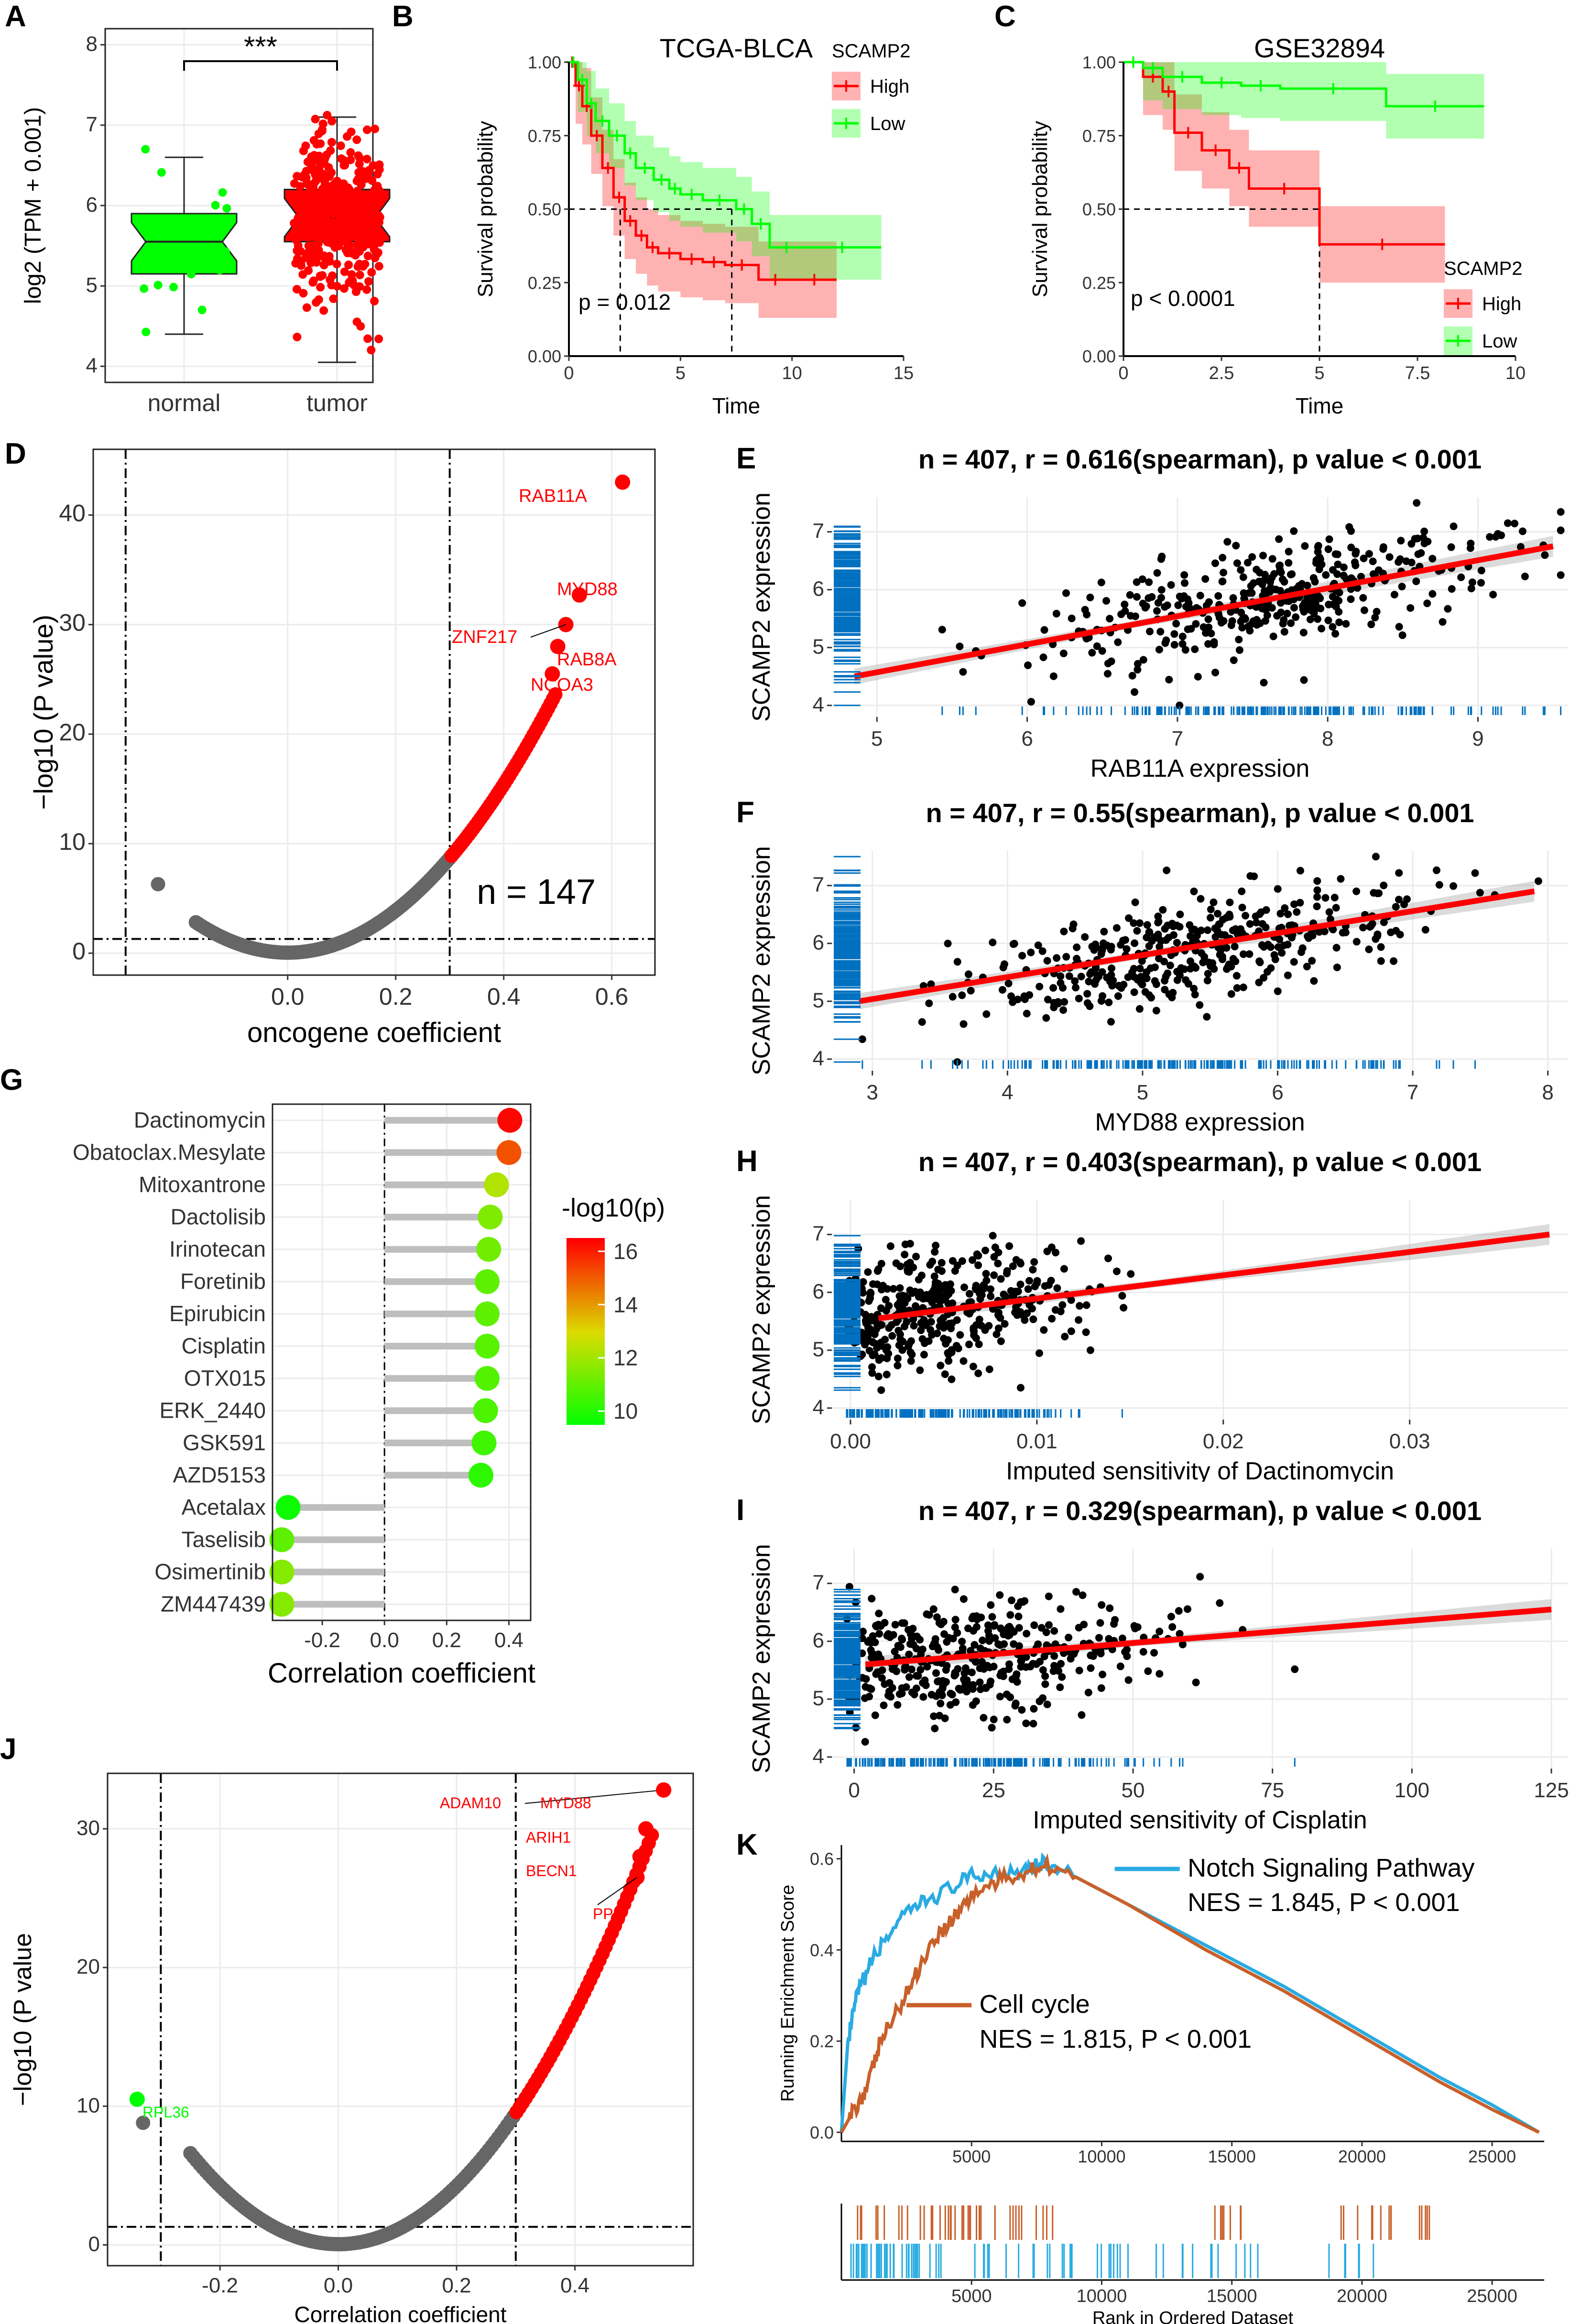 The height and width of the screenshot is (2324, 1581). Describe the element at coordinates (1499, 341) in the screenshot. I see `legend-label-low: Low` at that location.